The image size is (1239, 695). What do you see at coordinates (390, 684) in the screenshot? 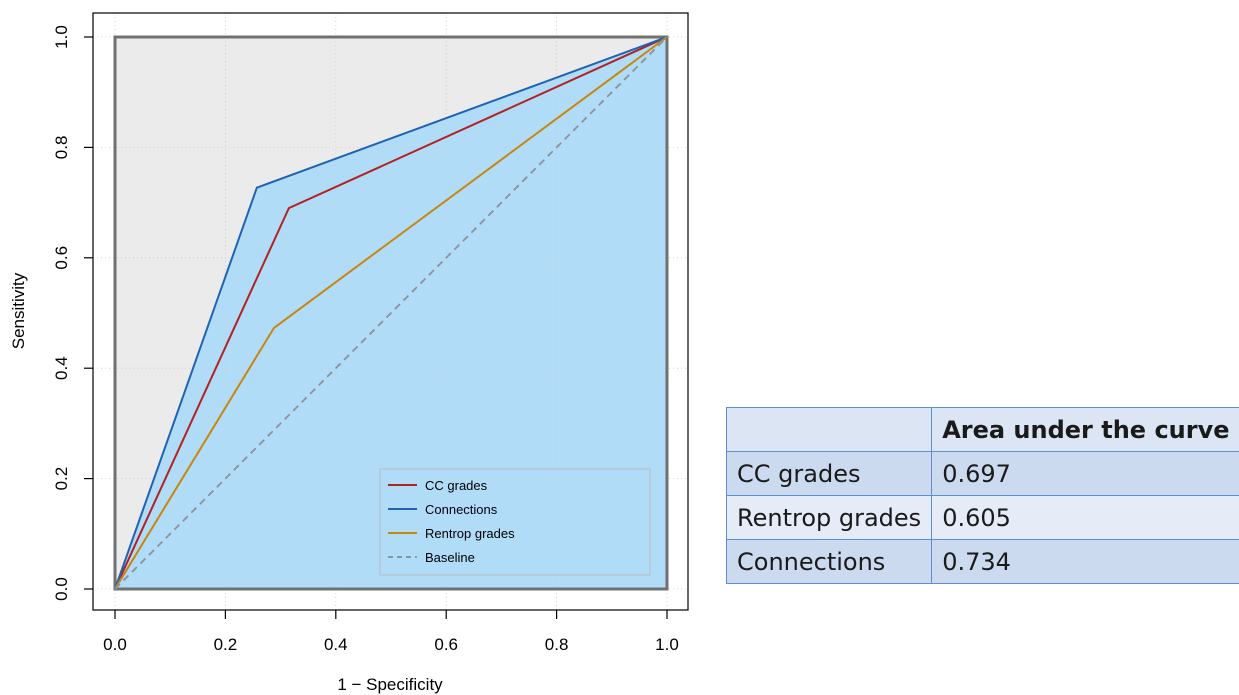
I see `x-axis-title: 1 − Specificity` at bounding box center [390, 684].